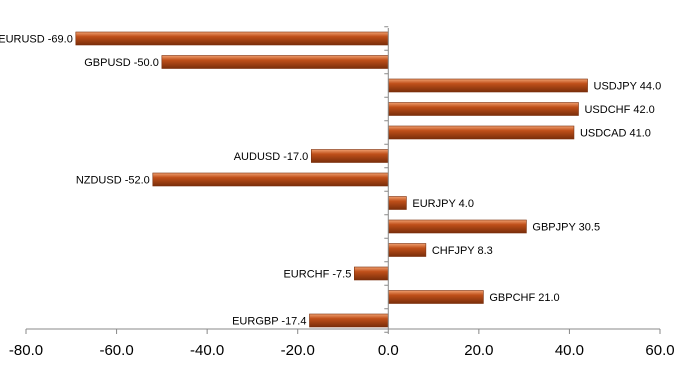  Describe the element at coordinates (26, 350) in the screenshot. I see `x-tick-label: -80.0` at that location.